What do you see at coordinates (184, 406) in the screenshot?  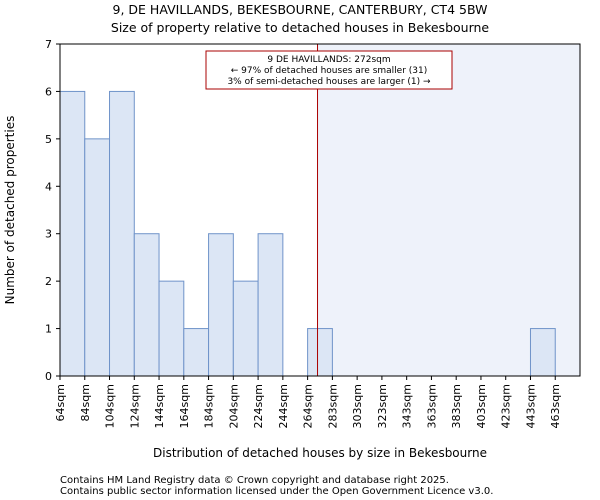 I see `x-tick-label: 164sqm` at bounding box center [184, 406].